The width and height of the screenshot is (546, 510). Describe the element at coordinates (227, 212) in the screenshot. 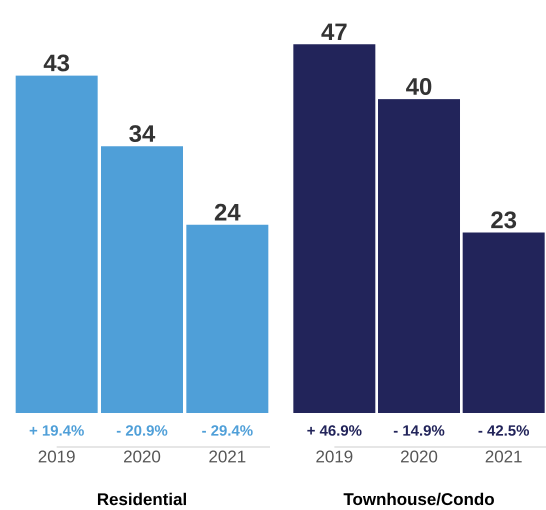

I see `data-label: 24` at that location.